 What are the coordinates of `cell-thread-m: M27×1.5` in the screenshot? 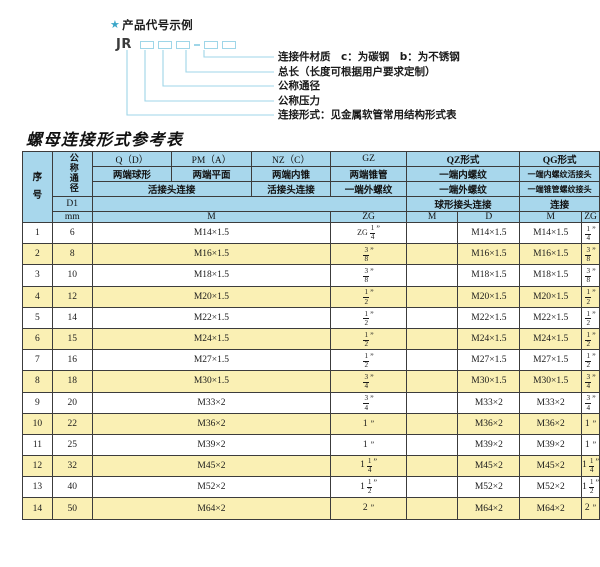 It's located at (211, 360).